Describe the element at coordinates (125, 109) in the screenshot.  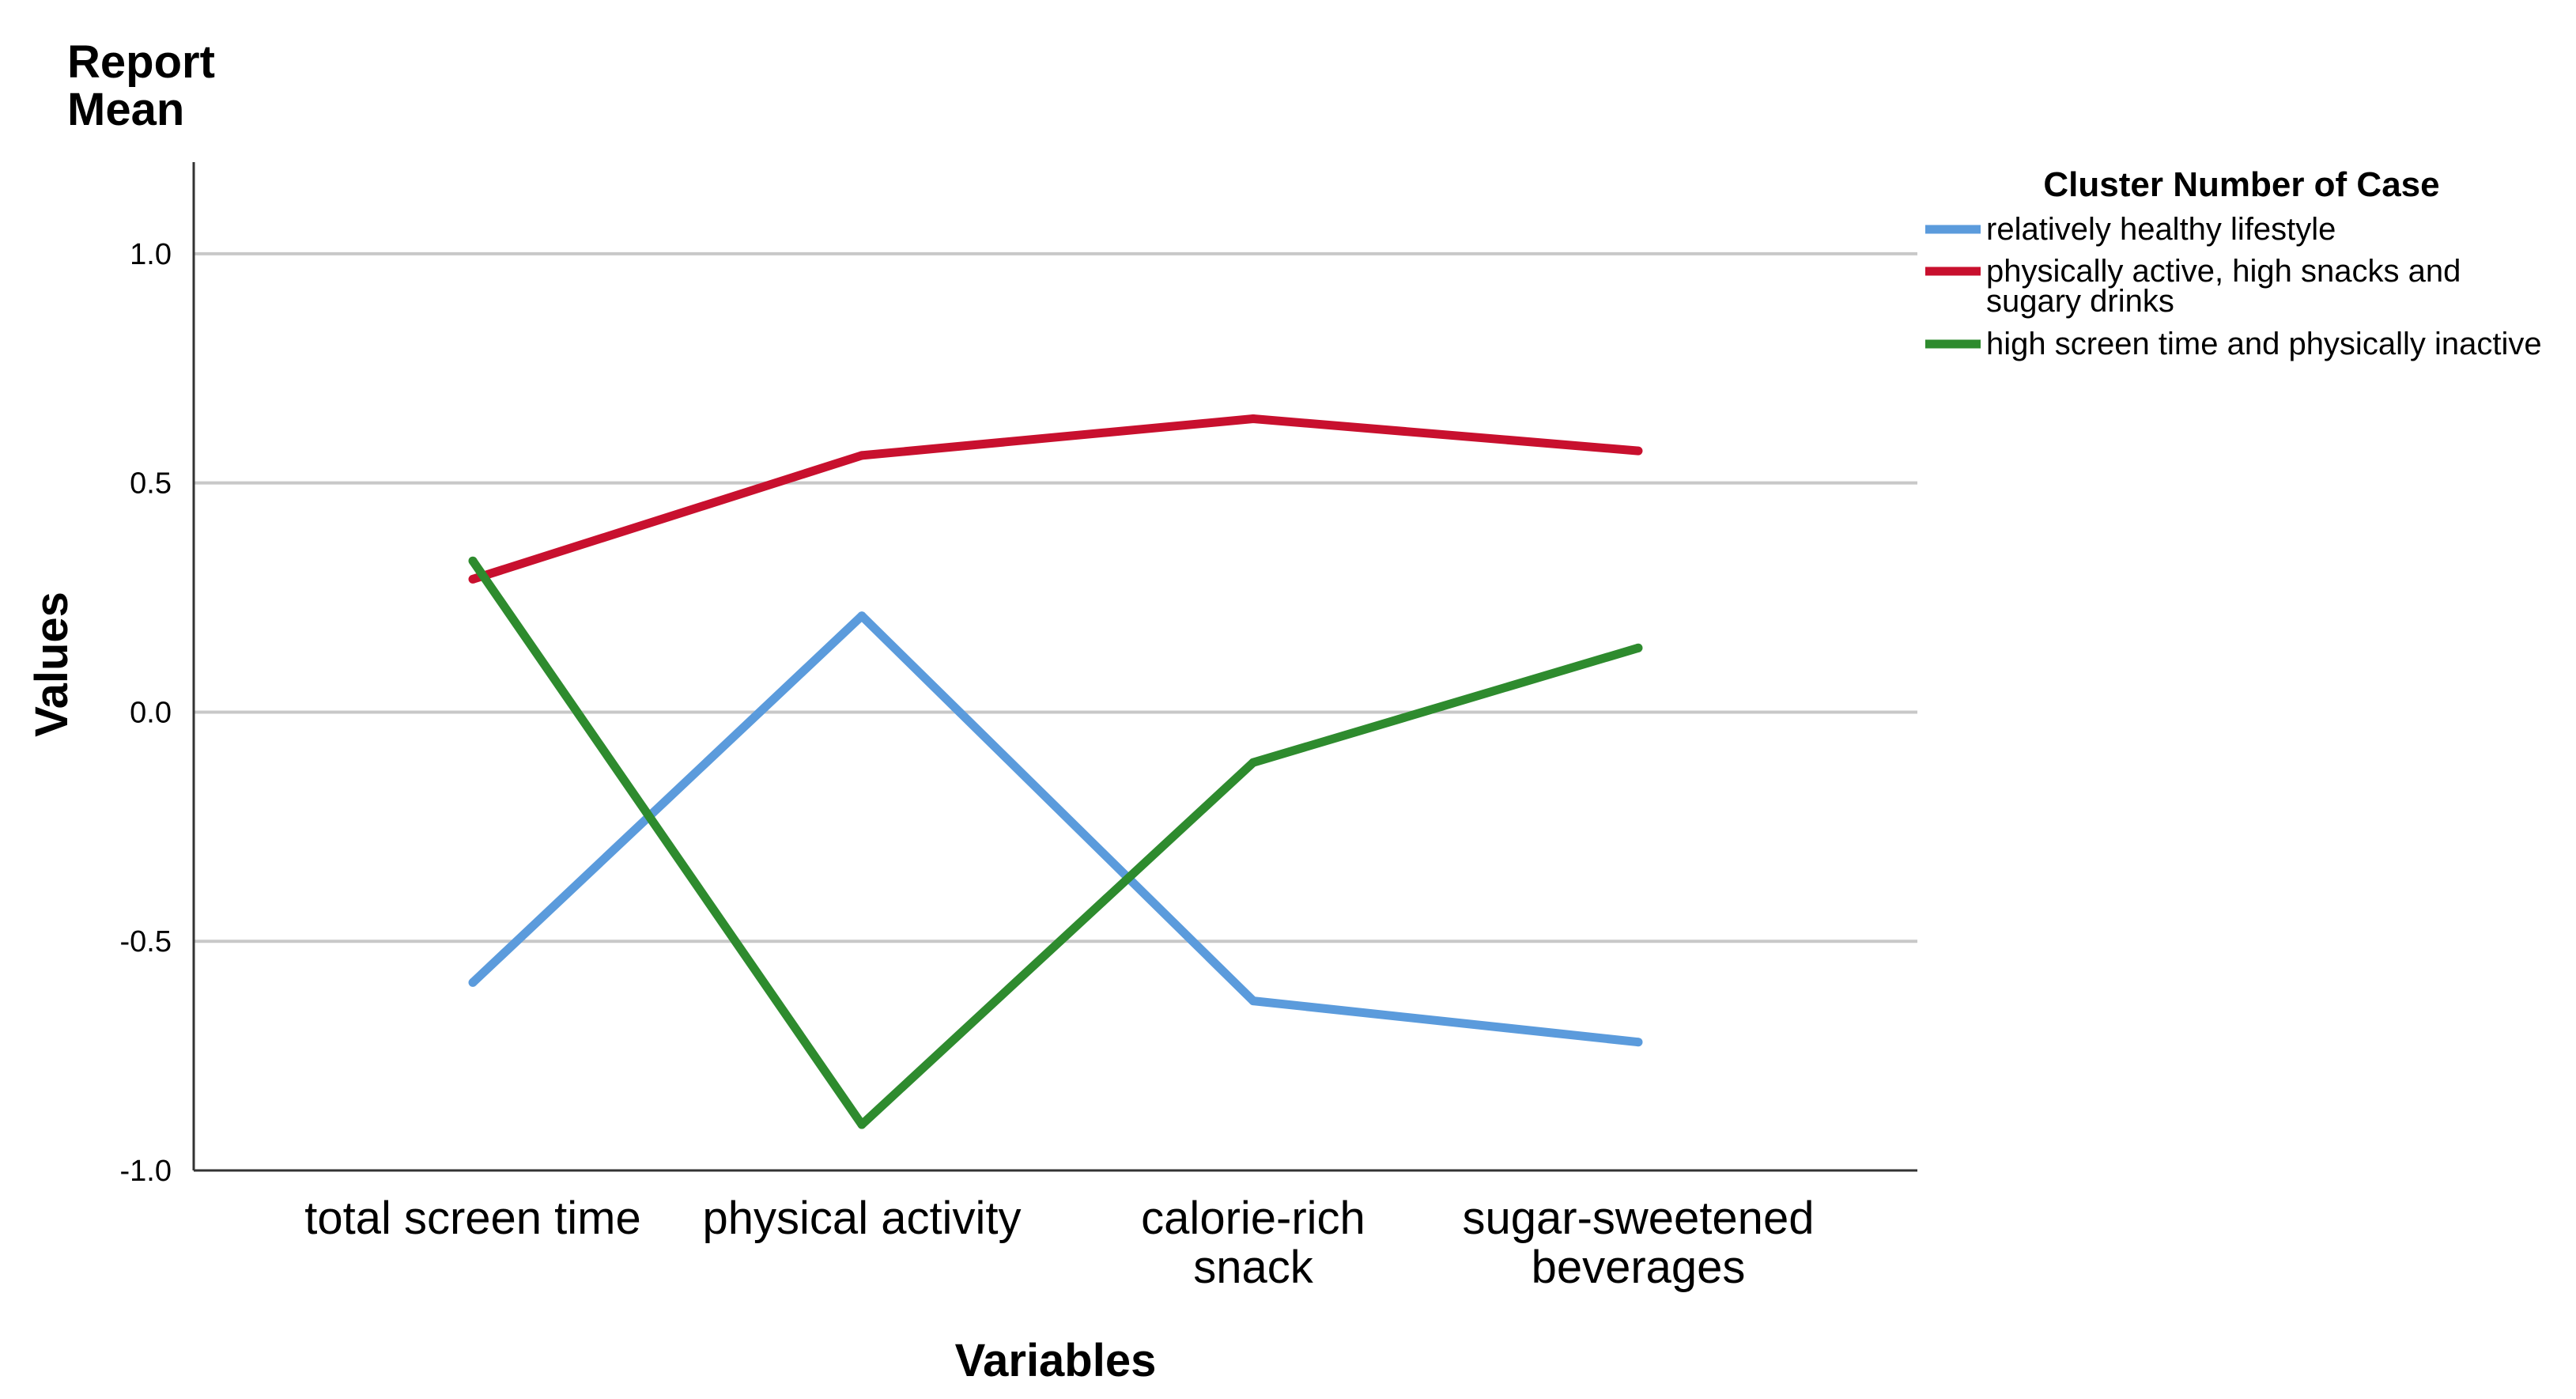
I see `chart-title: Mean` at that location.